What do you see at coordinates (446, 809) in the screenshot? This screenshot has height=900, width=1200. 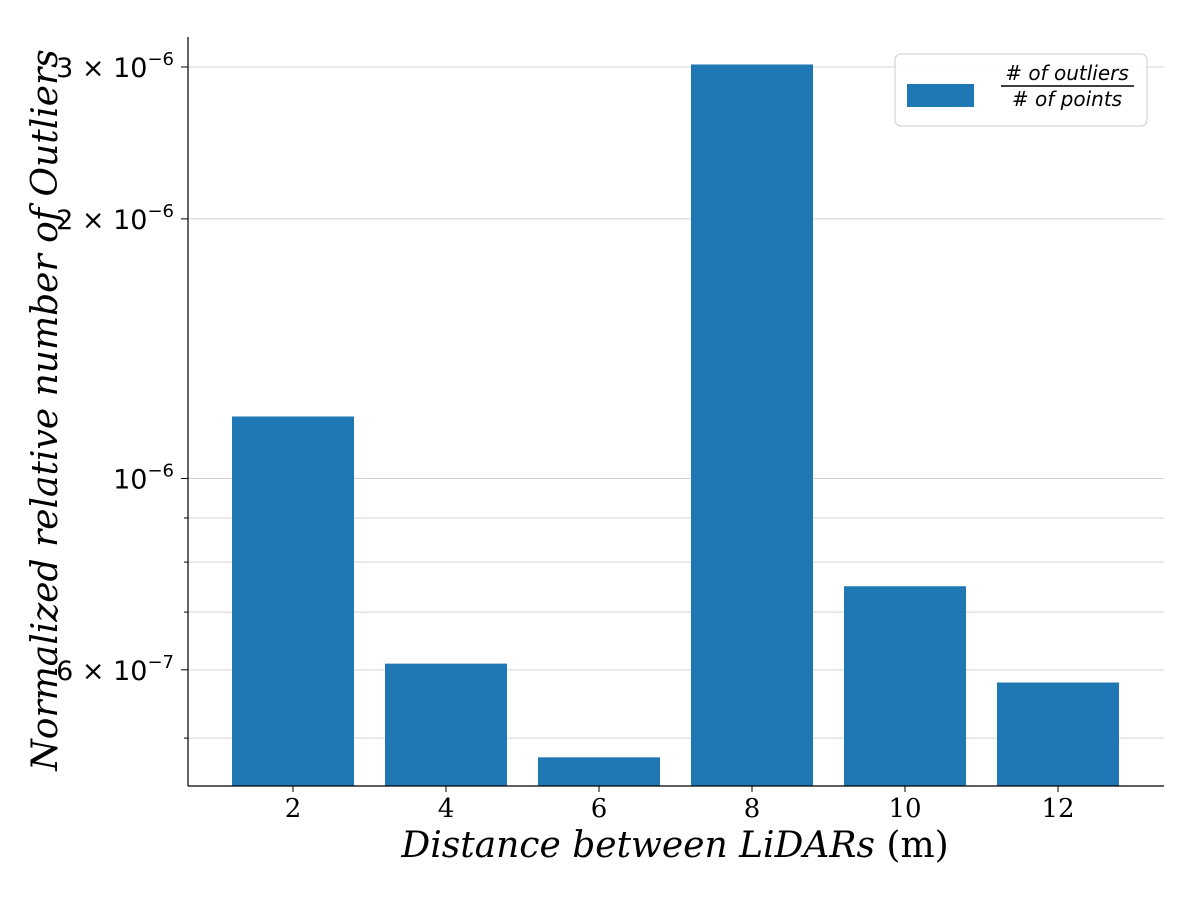 I see `x-tick-label: 4` at bounding box center [446, 809].